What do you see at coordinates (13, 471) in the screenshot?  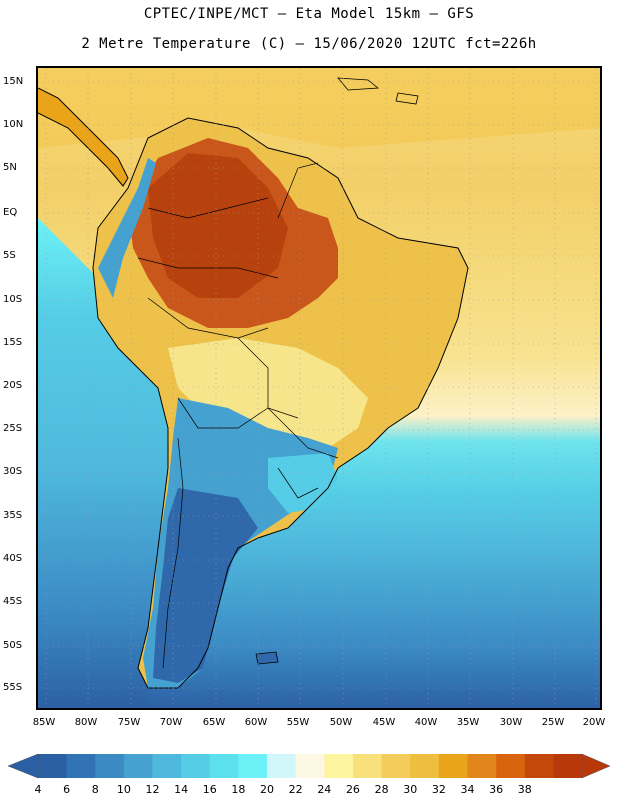 I see `lat-label: 30S` at bounding box center [13, 471].